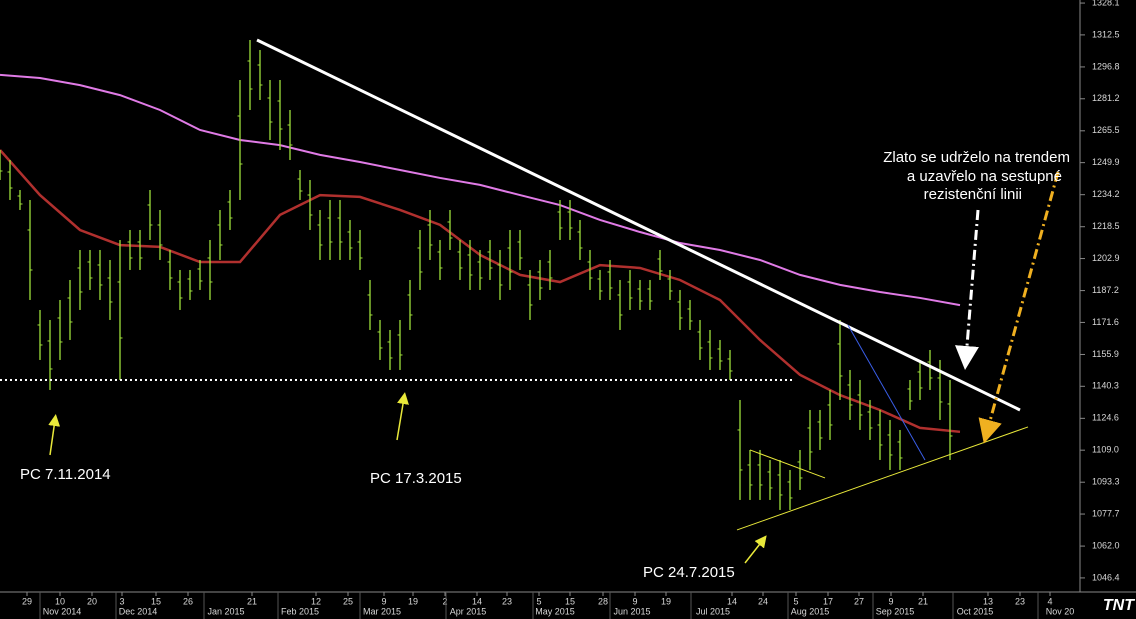 Image resolution: width=1136 pixels, height=619 pixels. I want to click on y-tick-label: 1296.8, so click(1106, 66).